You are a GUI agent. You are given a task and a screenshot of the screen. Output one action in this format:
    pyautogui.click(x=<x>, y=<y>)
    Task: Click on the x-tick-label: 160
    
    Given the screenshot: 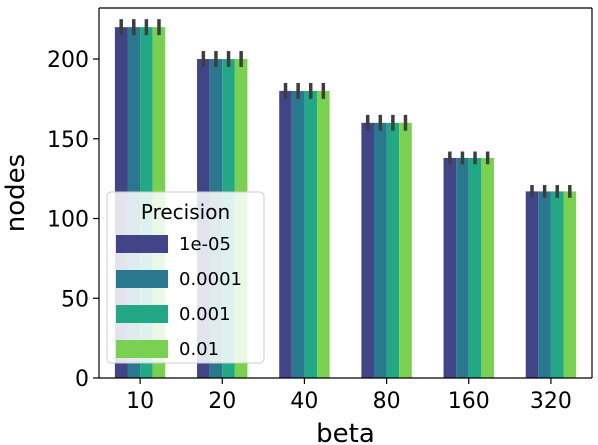 What is the action you would take?
    pyautogui.click(x=469, y=401)
    